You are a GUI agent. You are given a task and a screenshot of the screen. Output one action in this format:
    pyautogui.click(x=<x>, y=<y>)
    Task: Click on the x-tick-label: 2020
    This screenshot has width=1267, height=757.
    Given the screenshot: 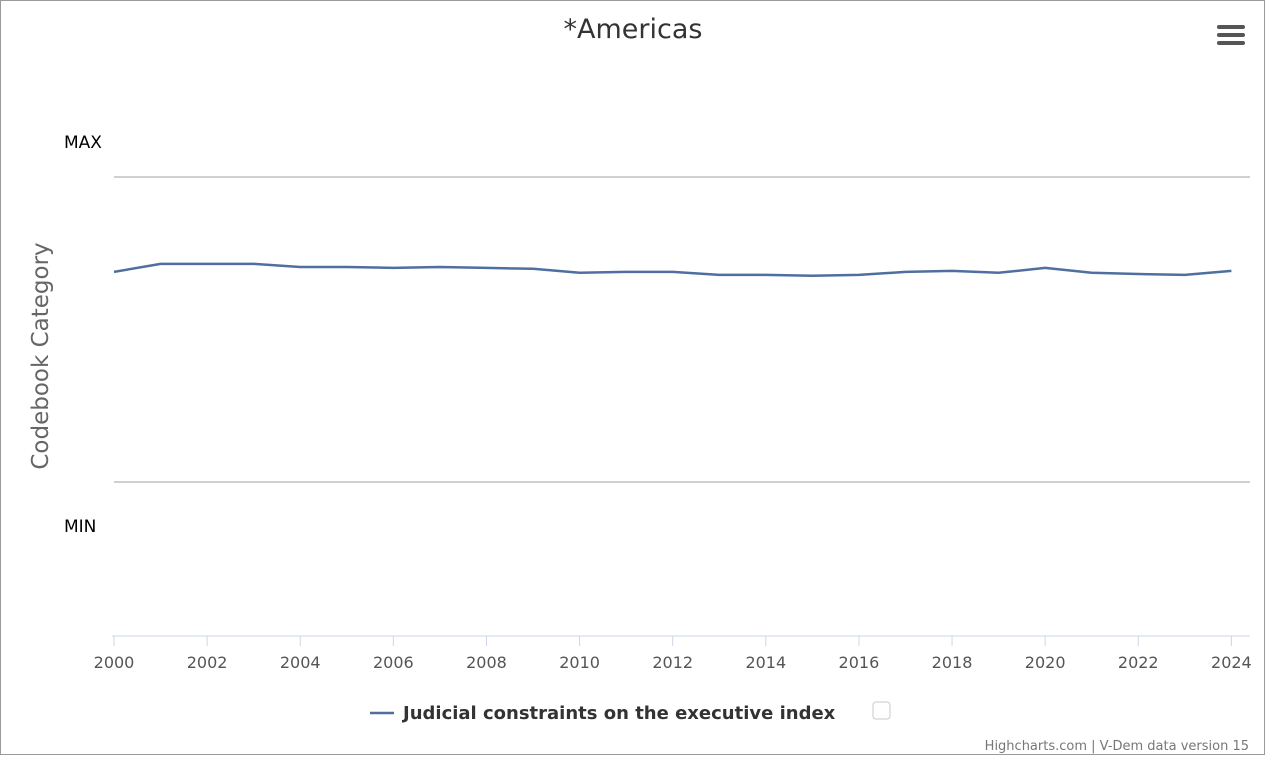 What is the action you would take?
    pyautogui.click(x=1045, y=662)
    